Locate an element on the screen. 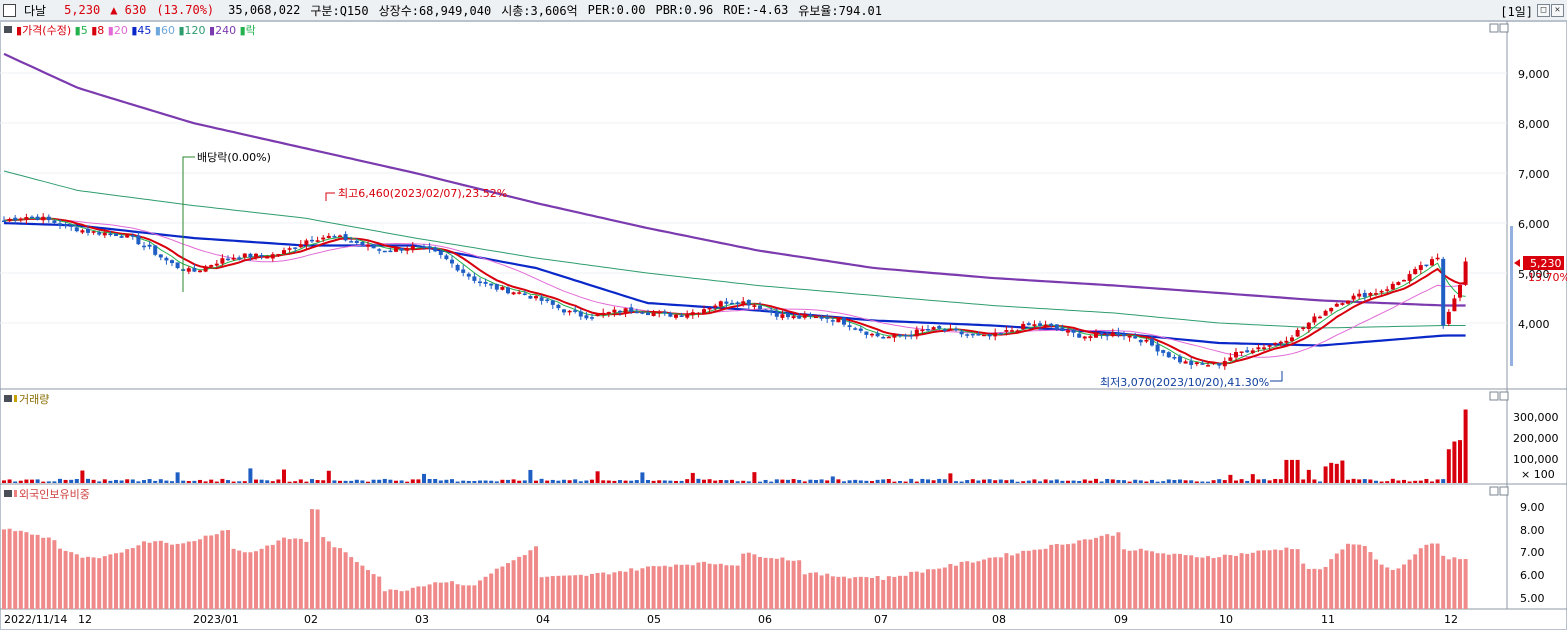  x-tick-label: 05 is located at coordinates (654, 619).